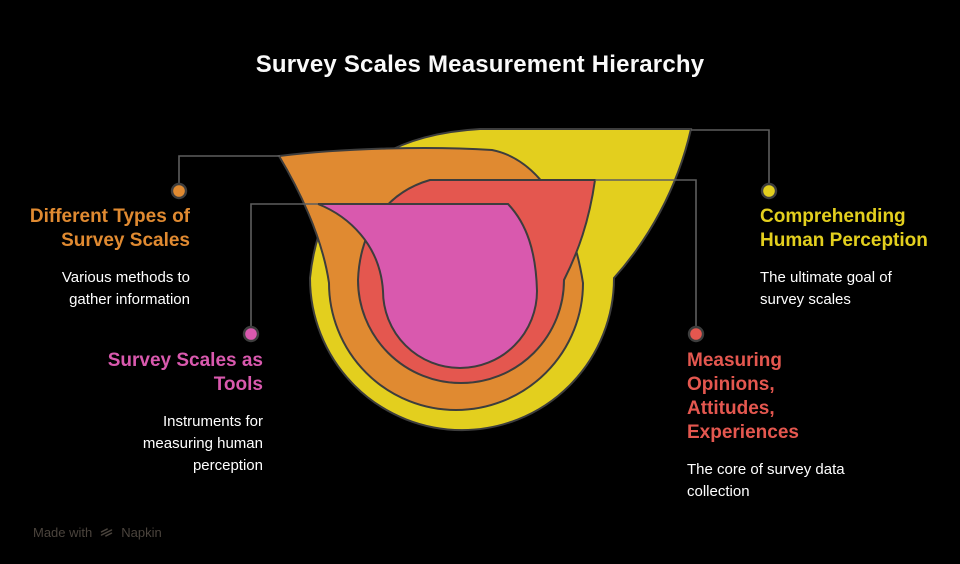 This screenshot has width=960, height=564. Describe the element at coordinates (730, 156) in the screenshot. I see `connector-line-comprehending` at that location.